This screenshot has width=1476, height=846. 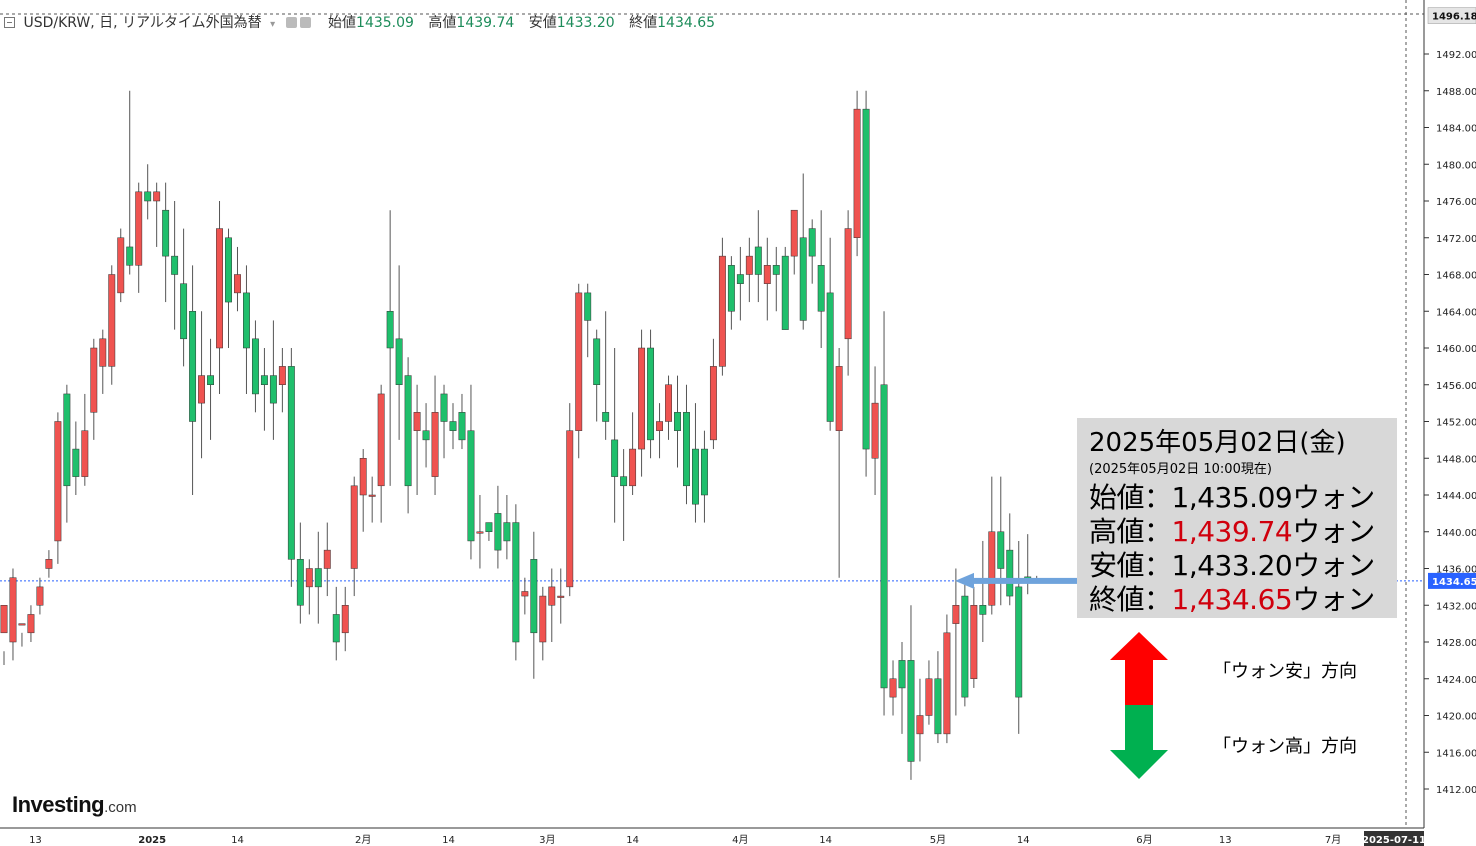 What do you see at coordinates (273, 24) in the screenshot?
I see `chevron-down-icon: ▾` at bounding box center [273, 24].